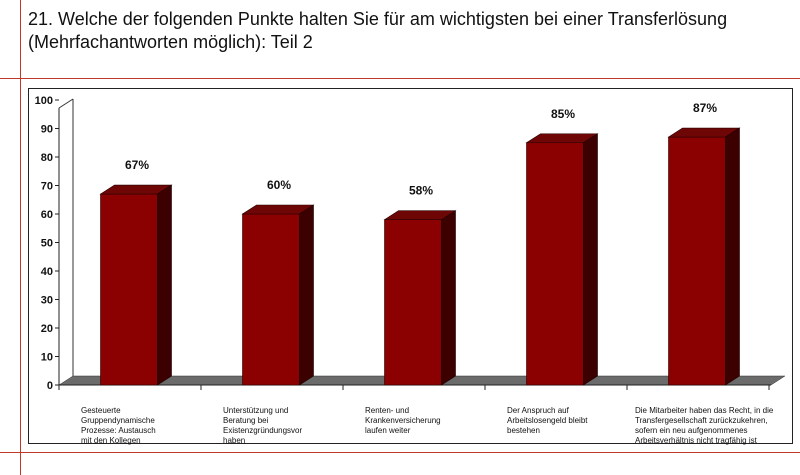 This screenshot has height=475, width=800. I want to click on y-tick-label: 20, so click(47, 329).